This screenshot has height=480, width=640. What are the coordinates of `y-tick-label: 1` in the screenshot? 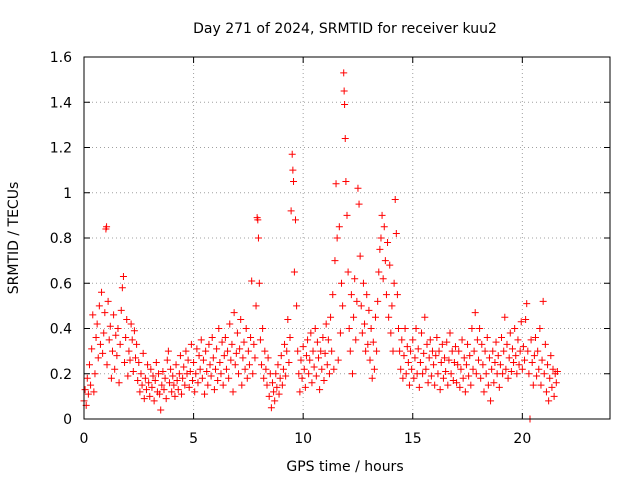 It's located at (67, 194).